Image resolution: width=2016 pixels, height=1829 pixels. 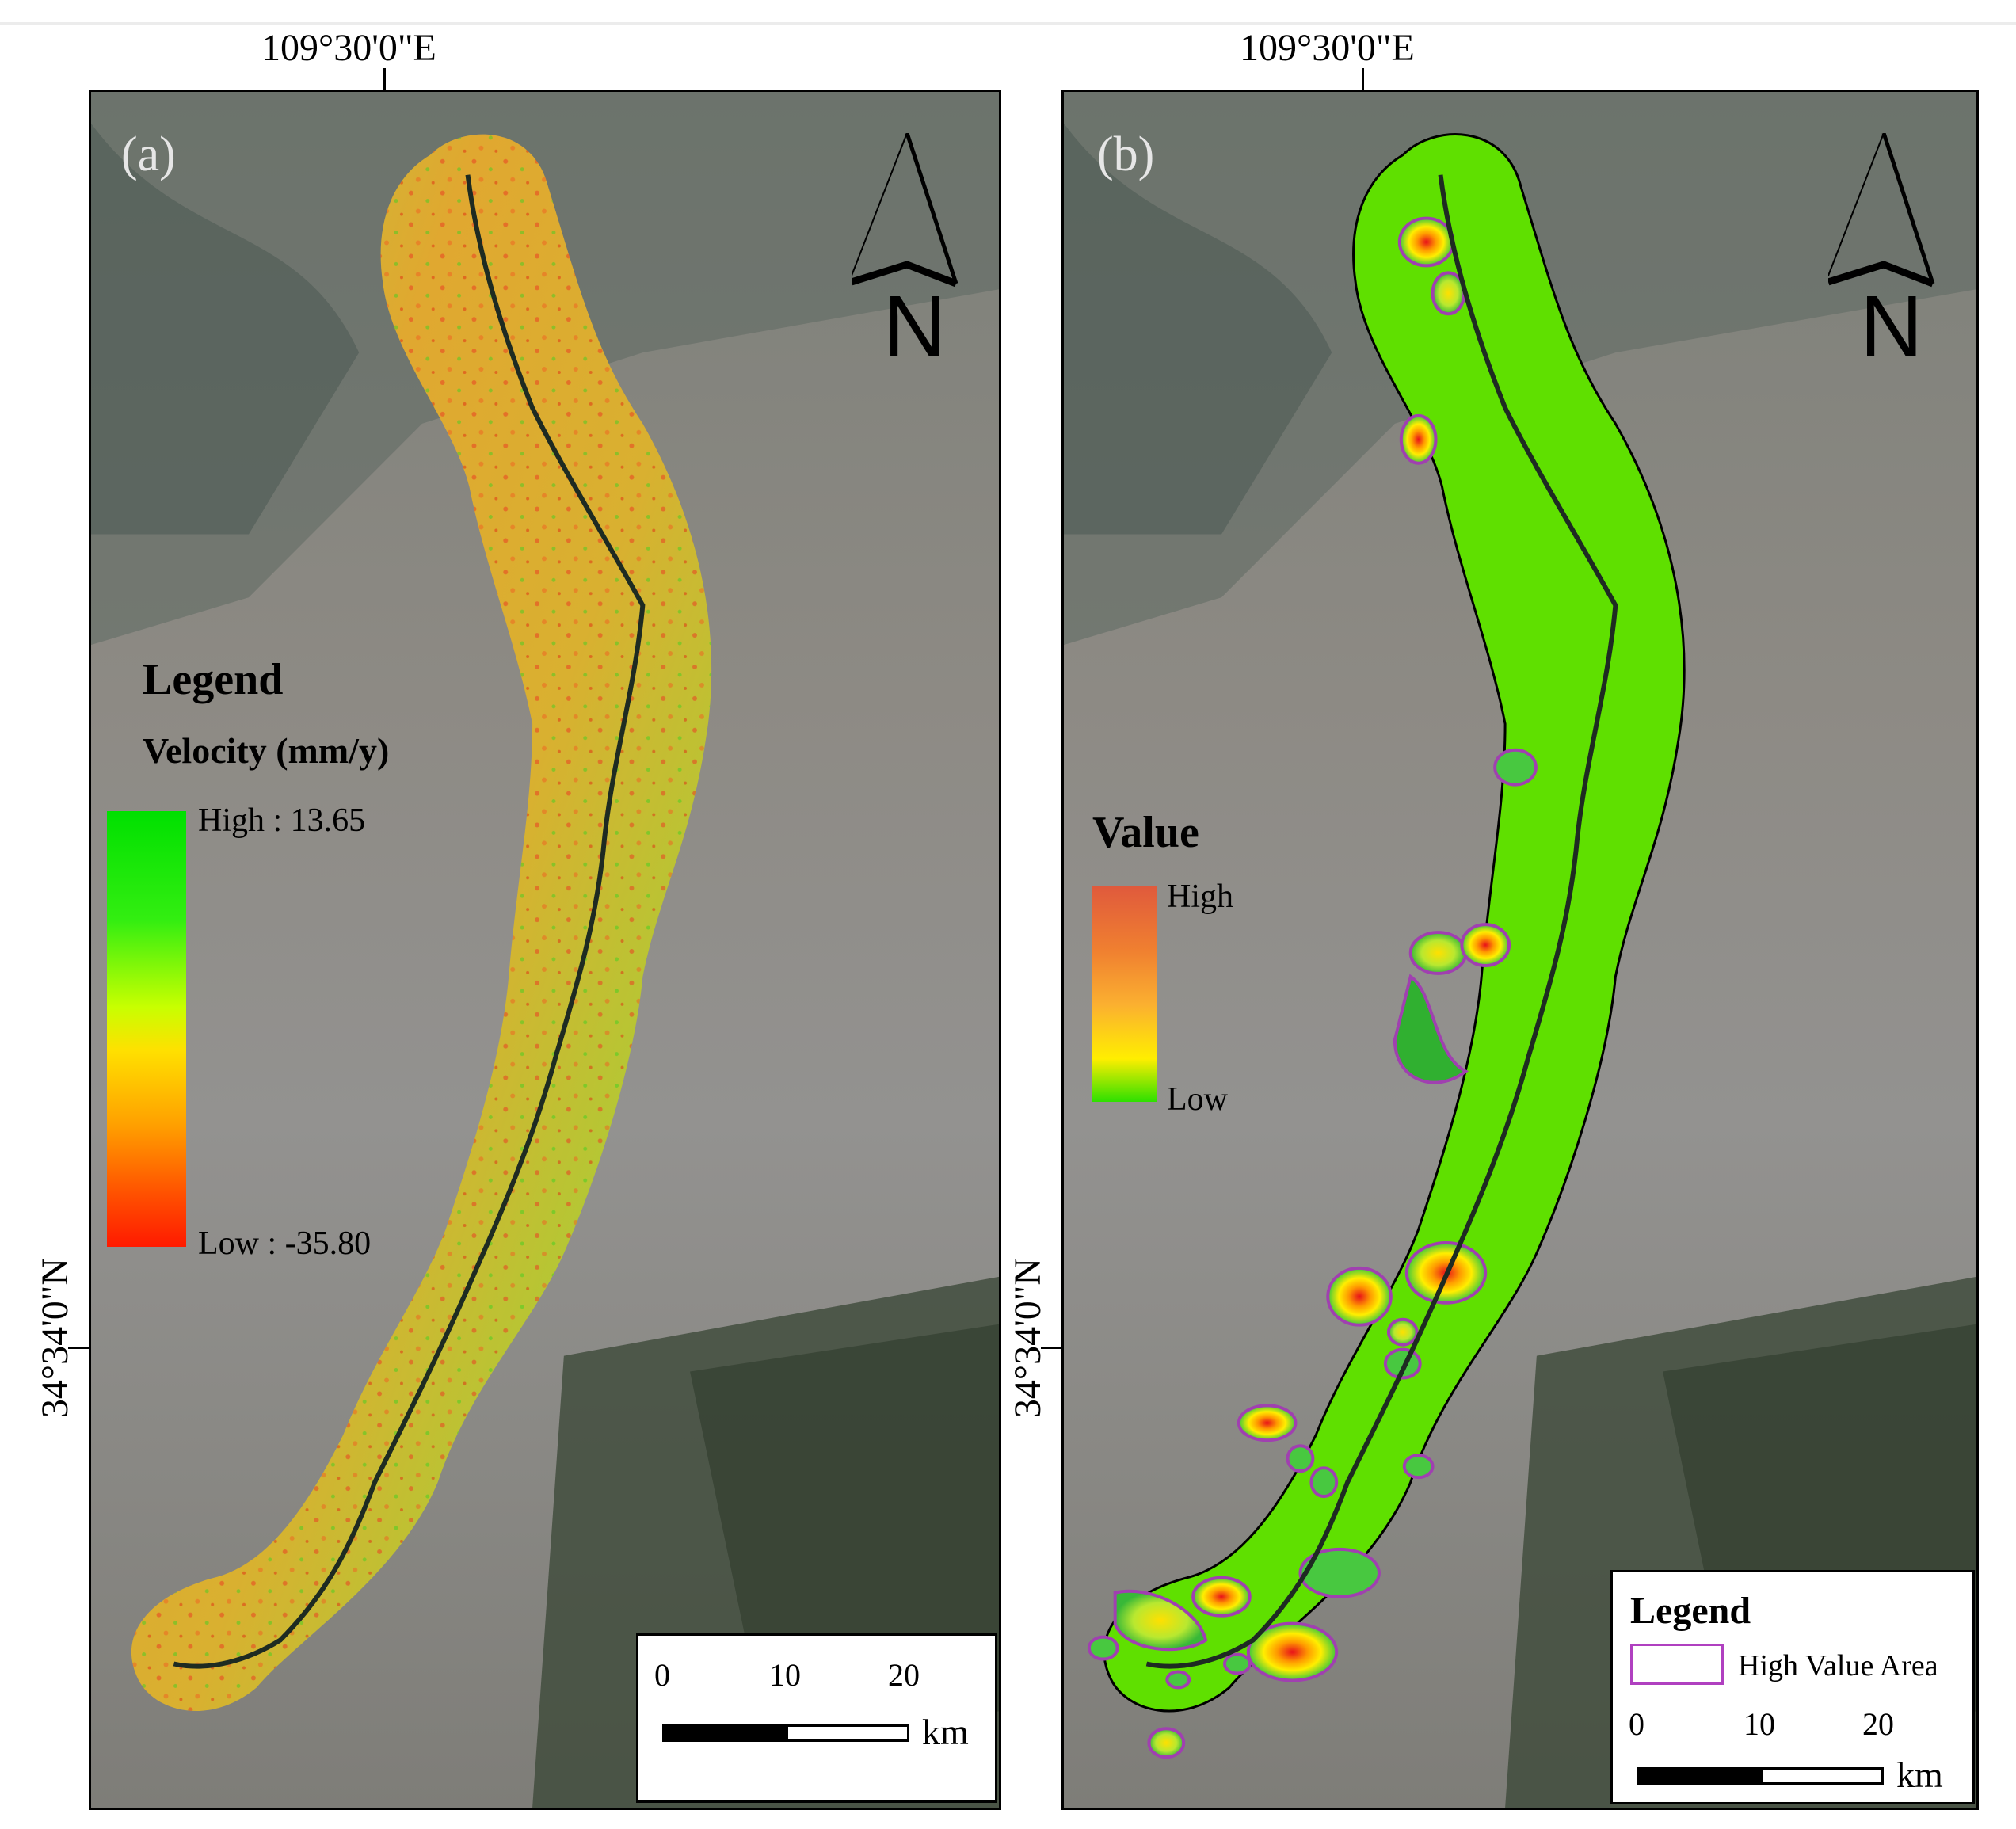 What do you see at coordinates (816, 1718) in the screenshot?
I see `scale-bar-a: 0 10 20 km` at bounding box center [816, 1718].